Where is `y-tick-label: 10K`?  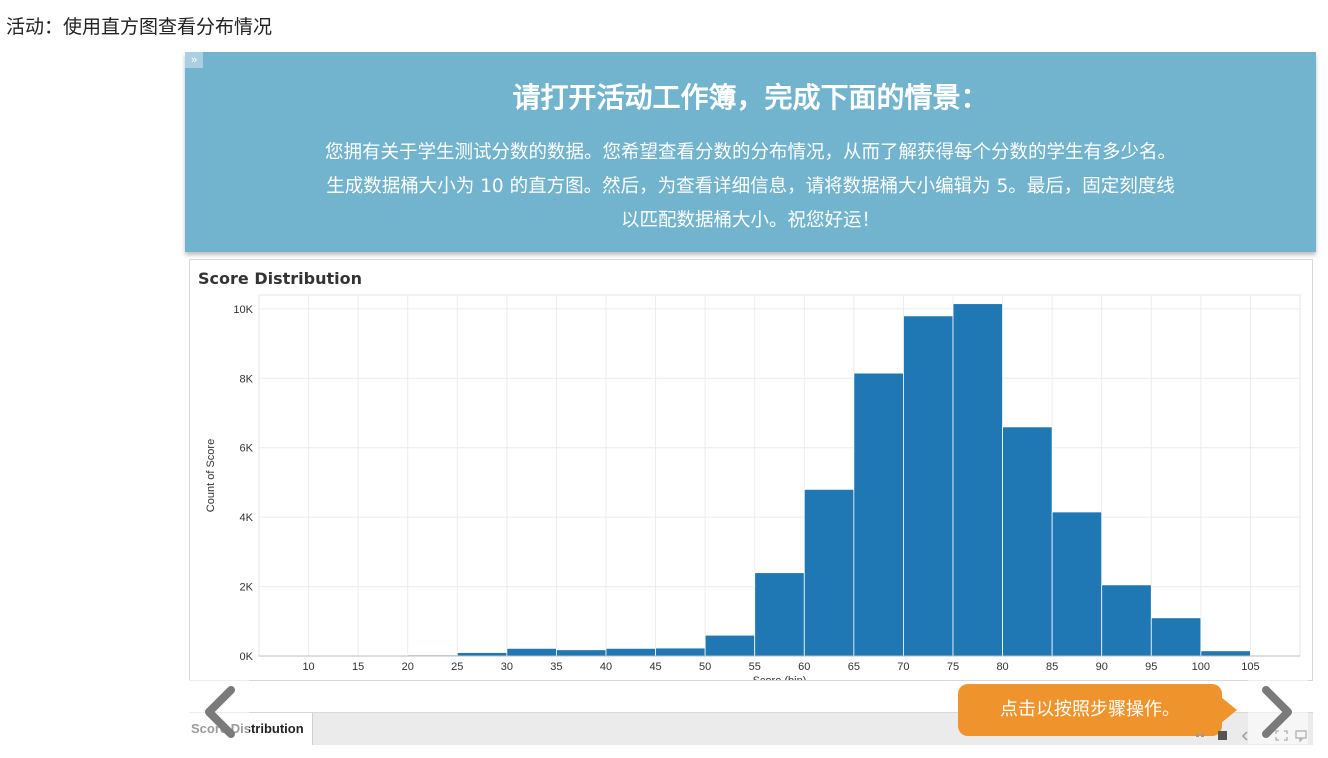
y-tick-label: 10K is located at coordinates (243, 310).